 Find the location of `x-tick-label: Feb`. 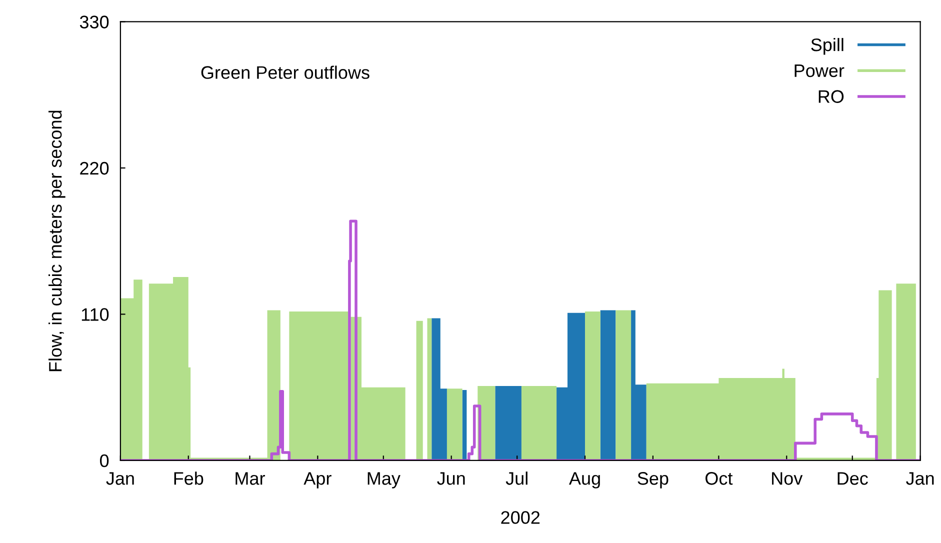

x-tick-label: Feb is located at coordinates (189, 478).